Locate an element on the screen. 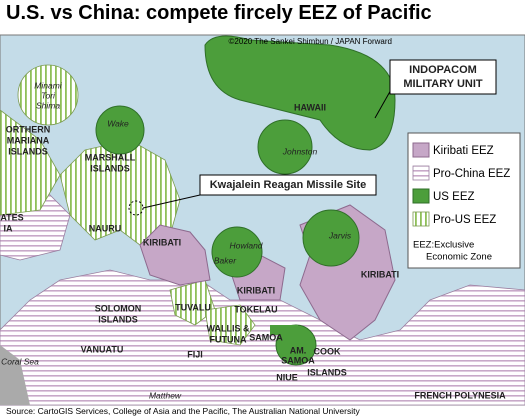  callout: MILITARY UNIT is located at coordinates (443, 84).